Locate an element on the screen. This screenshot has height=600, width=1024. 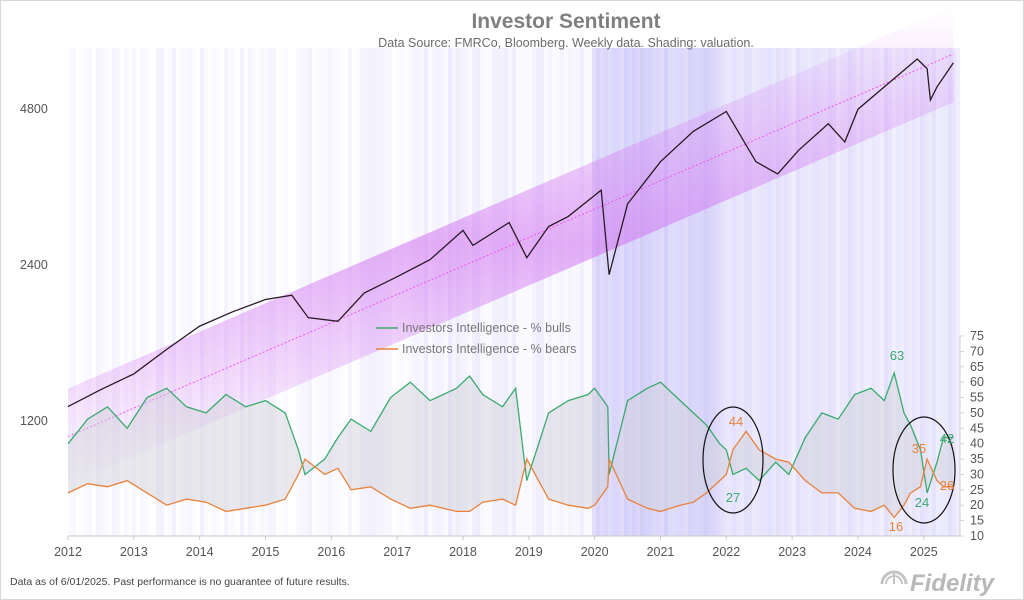
right-tick-label: 45 is located at coordinates (977, 428).